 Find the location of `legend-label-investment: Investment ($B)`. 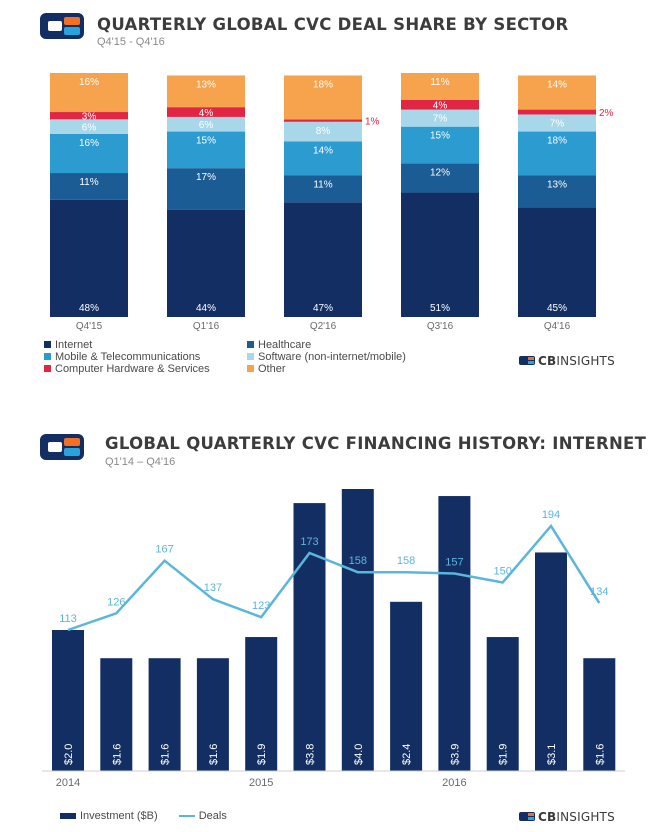

legend-label-investment: Investment ($B) is located at coordinates (119, 816).